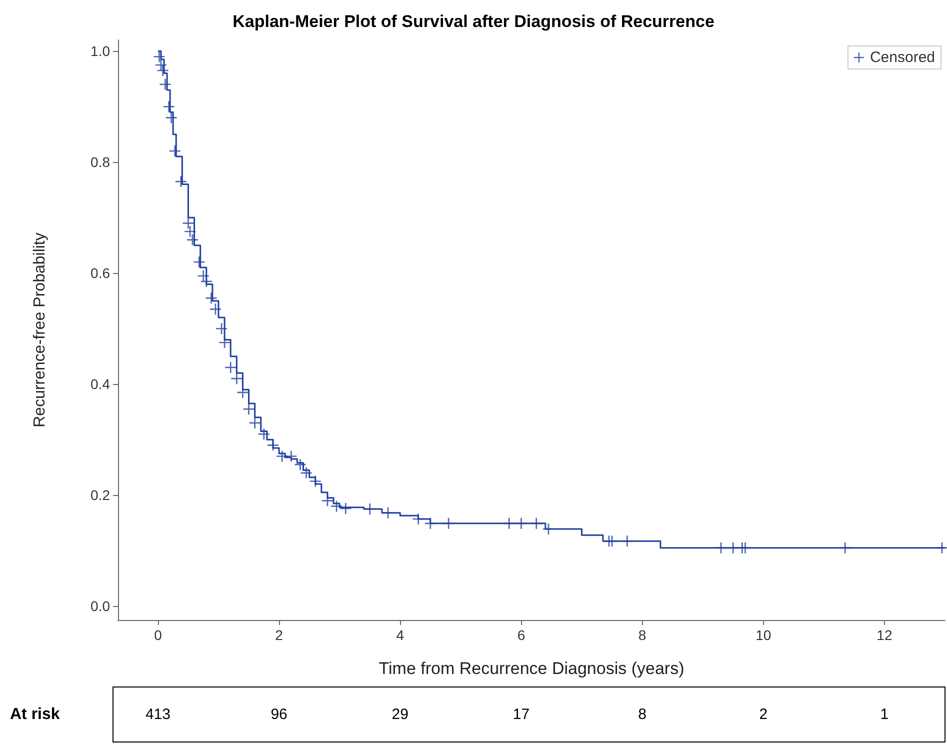 Image resolution: width=947 pixels, height=745 pixels. Describe the element at coordinates (157, 714) in the screenshot. I see `text: 413` at that location.